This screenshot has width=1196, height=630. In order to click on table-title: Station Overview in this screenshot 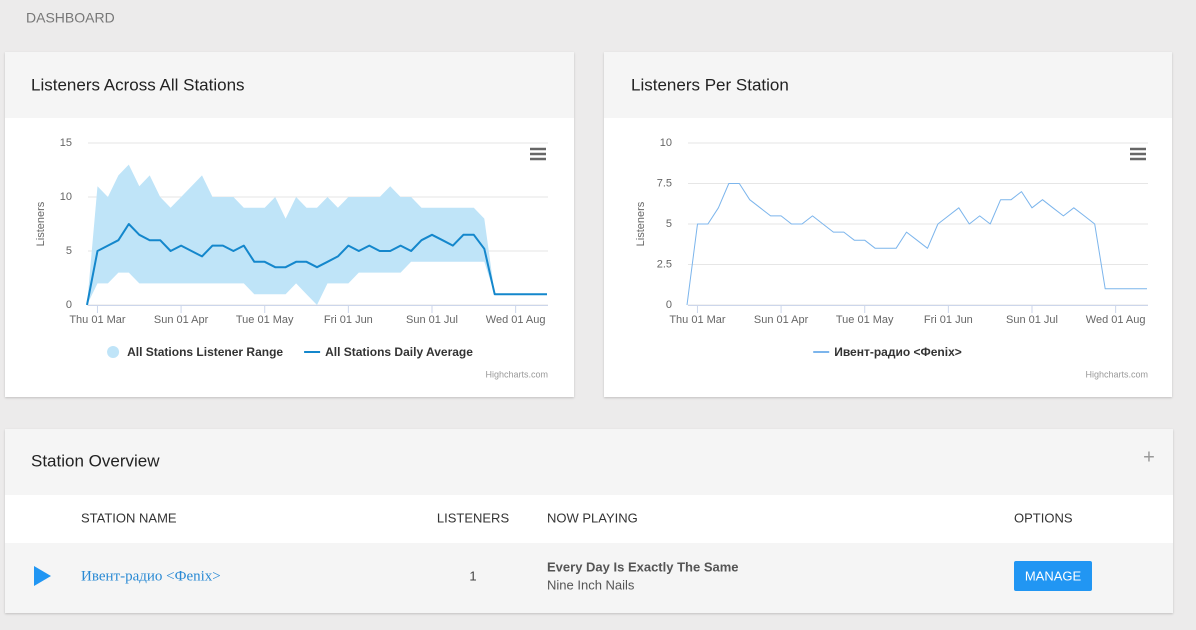, I will do `click(95, 460)`.